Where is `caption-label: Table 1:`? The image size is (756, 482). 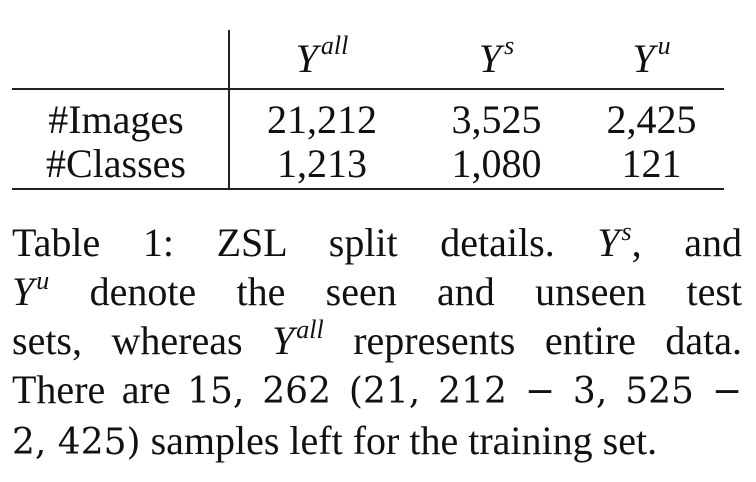
caption-label: Table 1: is located at coordinates (93, 242).